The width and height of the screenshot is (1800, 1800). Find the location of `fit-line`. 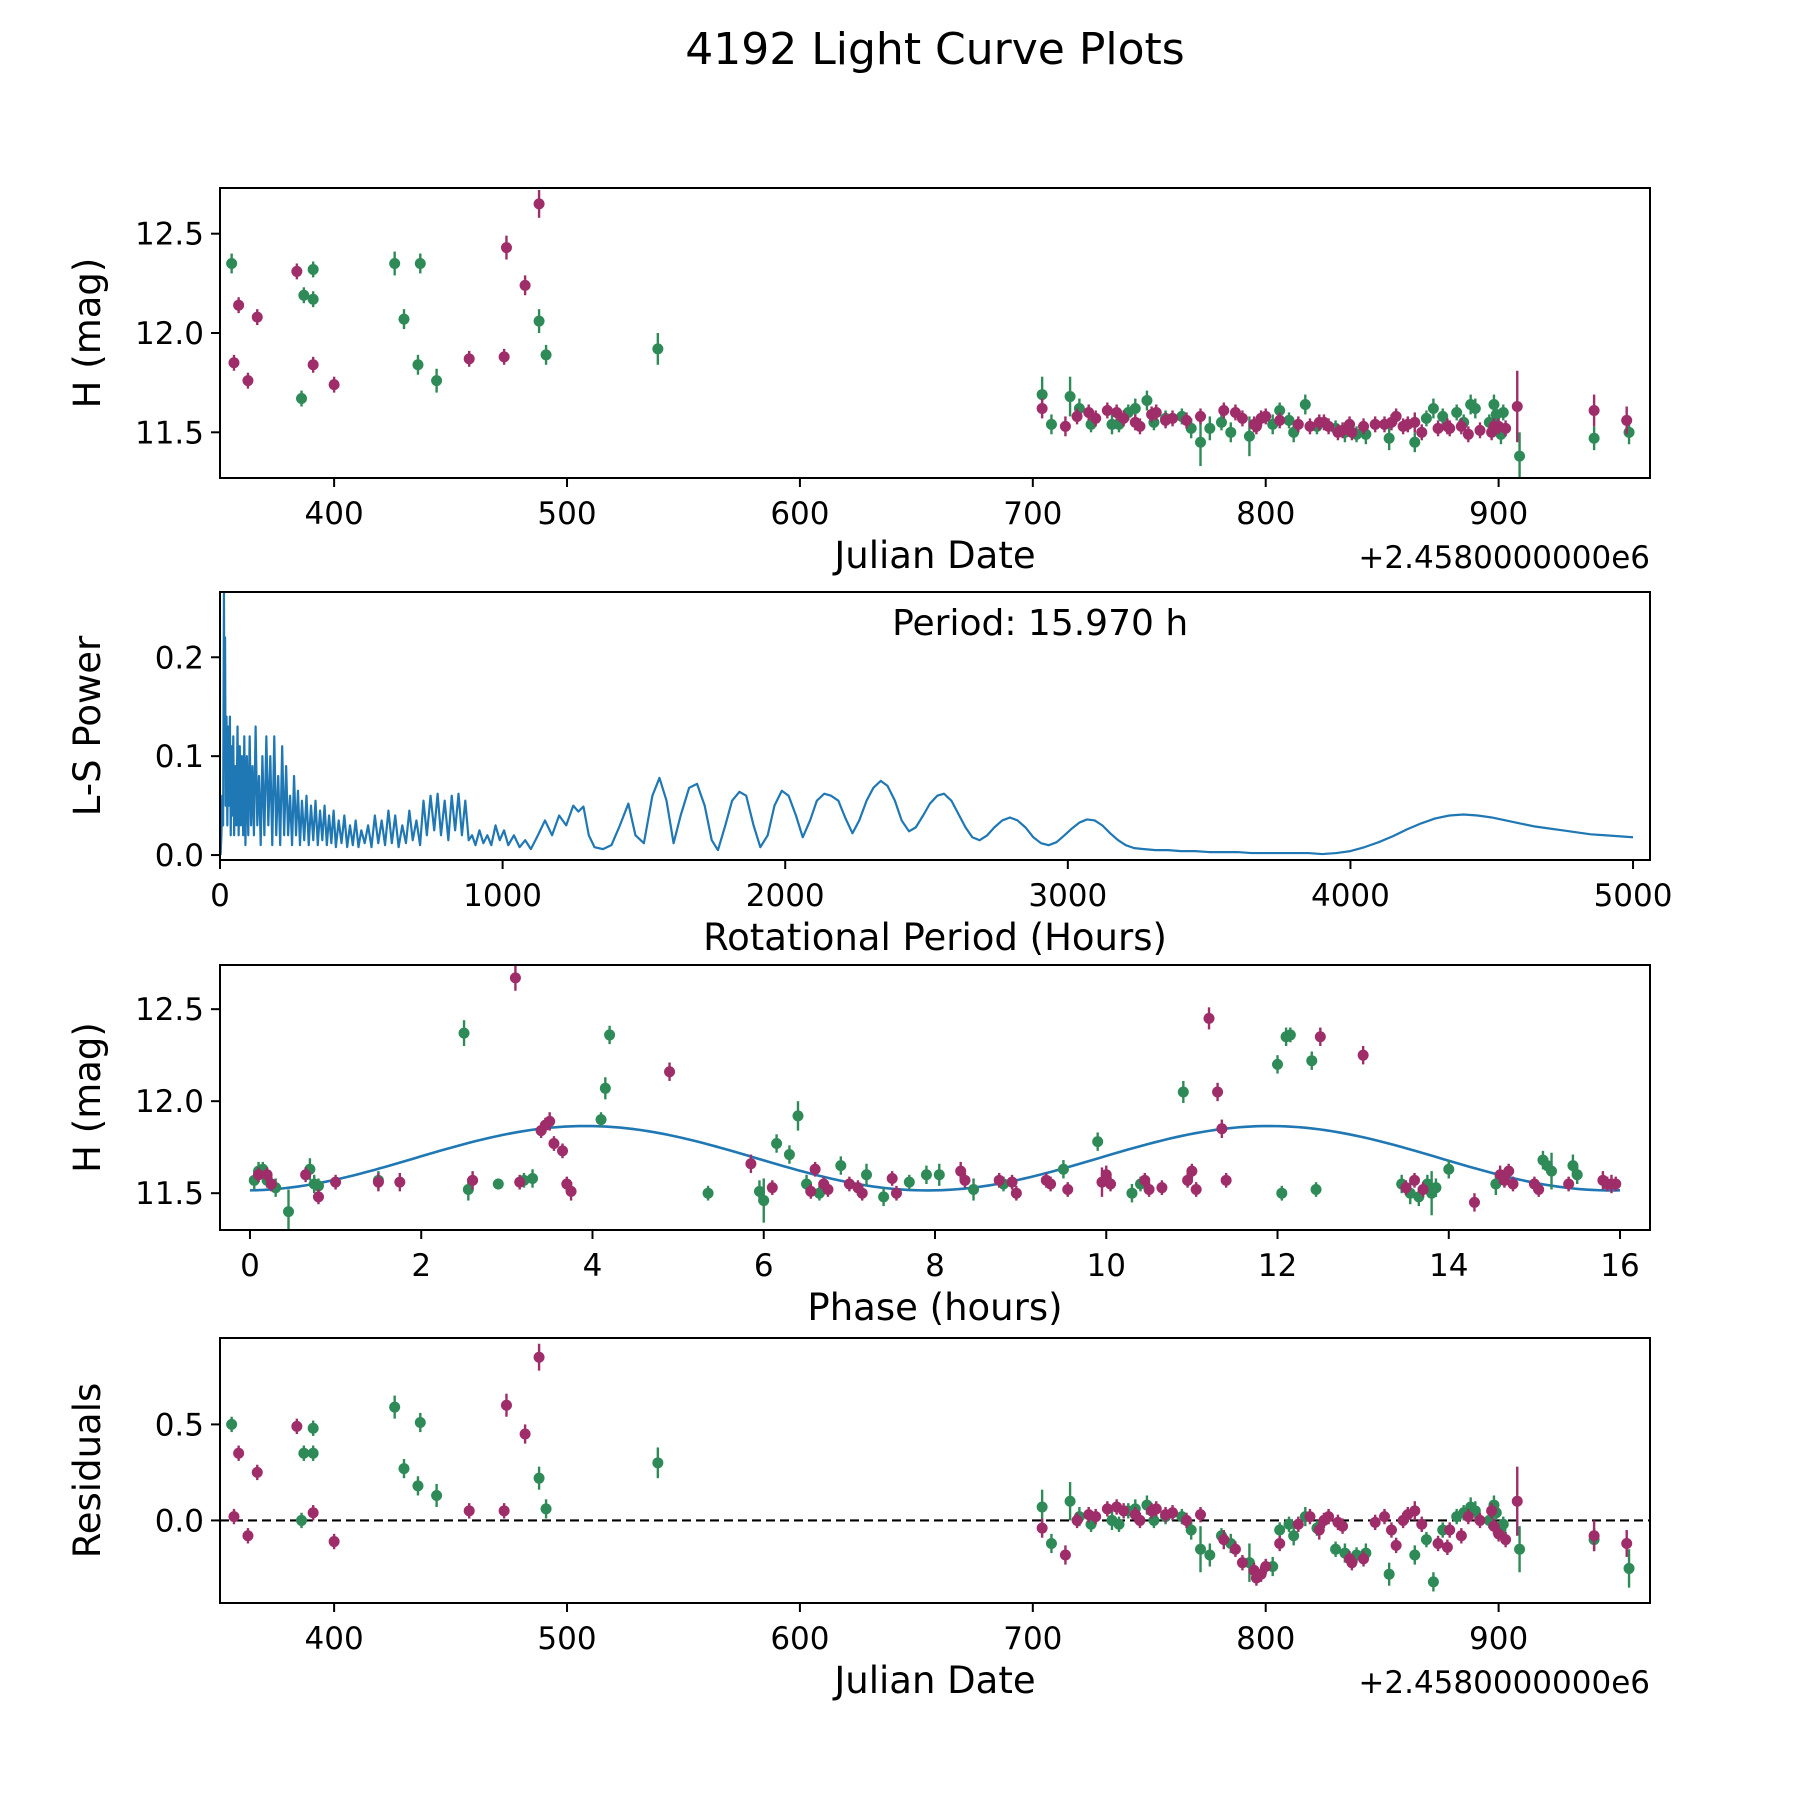

fit-line is located at coordinates (935, 1158).